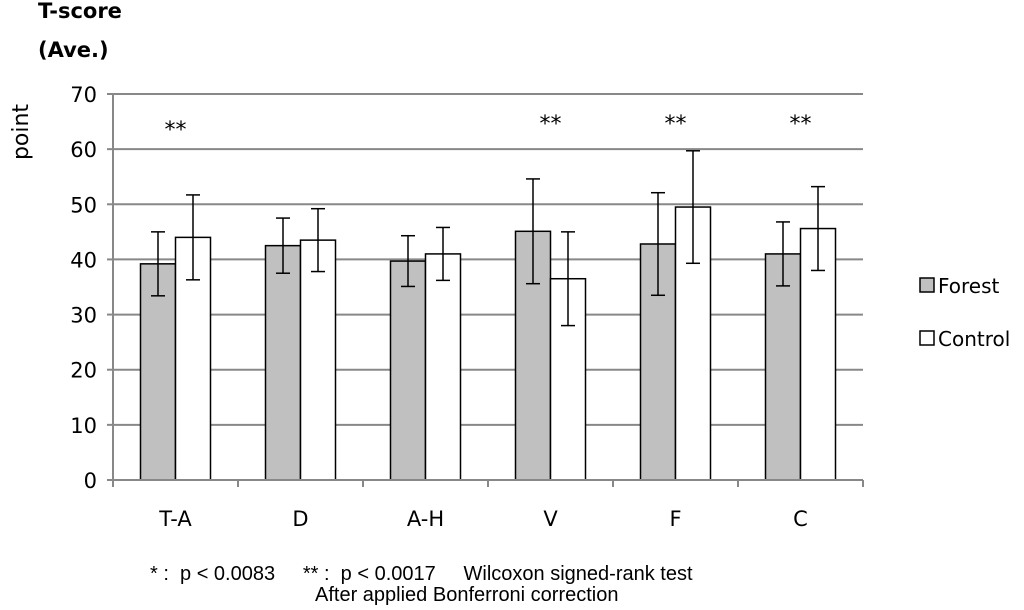 The width and height of the screenshot is (1024, 610). What do you see at coordinates (83, 205) in the screenshot?
I see `y-tick-label: 50` at bounding box center [83, 205].